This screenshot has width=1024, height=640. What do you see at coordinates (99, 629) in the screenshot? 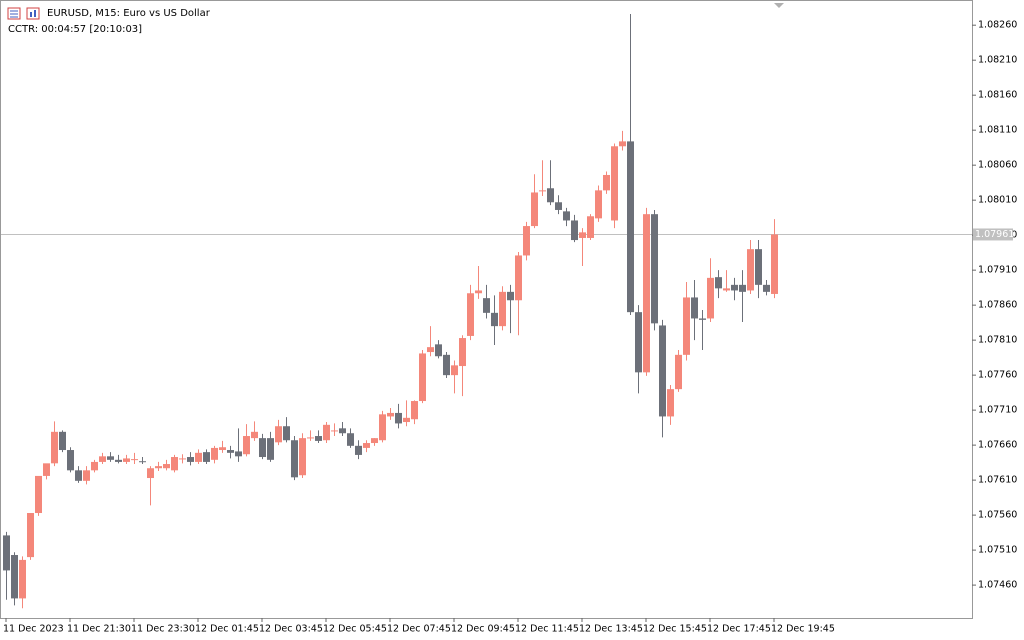
I see `x-tick-label: 11 Dec 21:30` at bounding box center [99, 629].